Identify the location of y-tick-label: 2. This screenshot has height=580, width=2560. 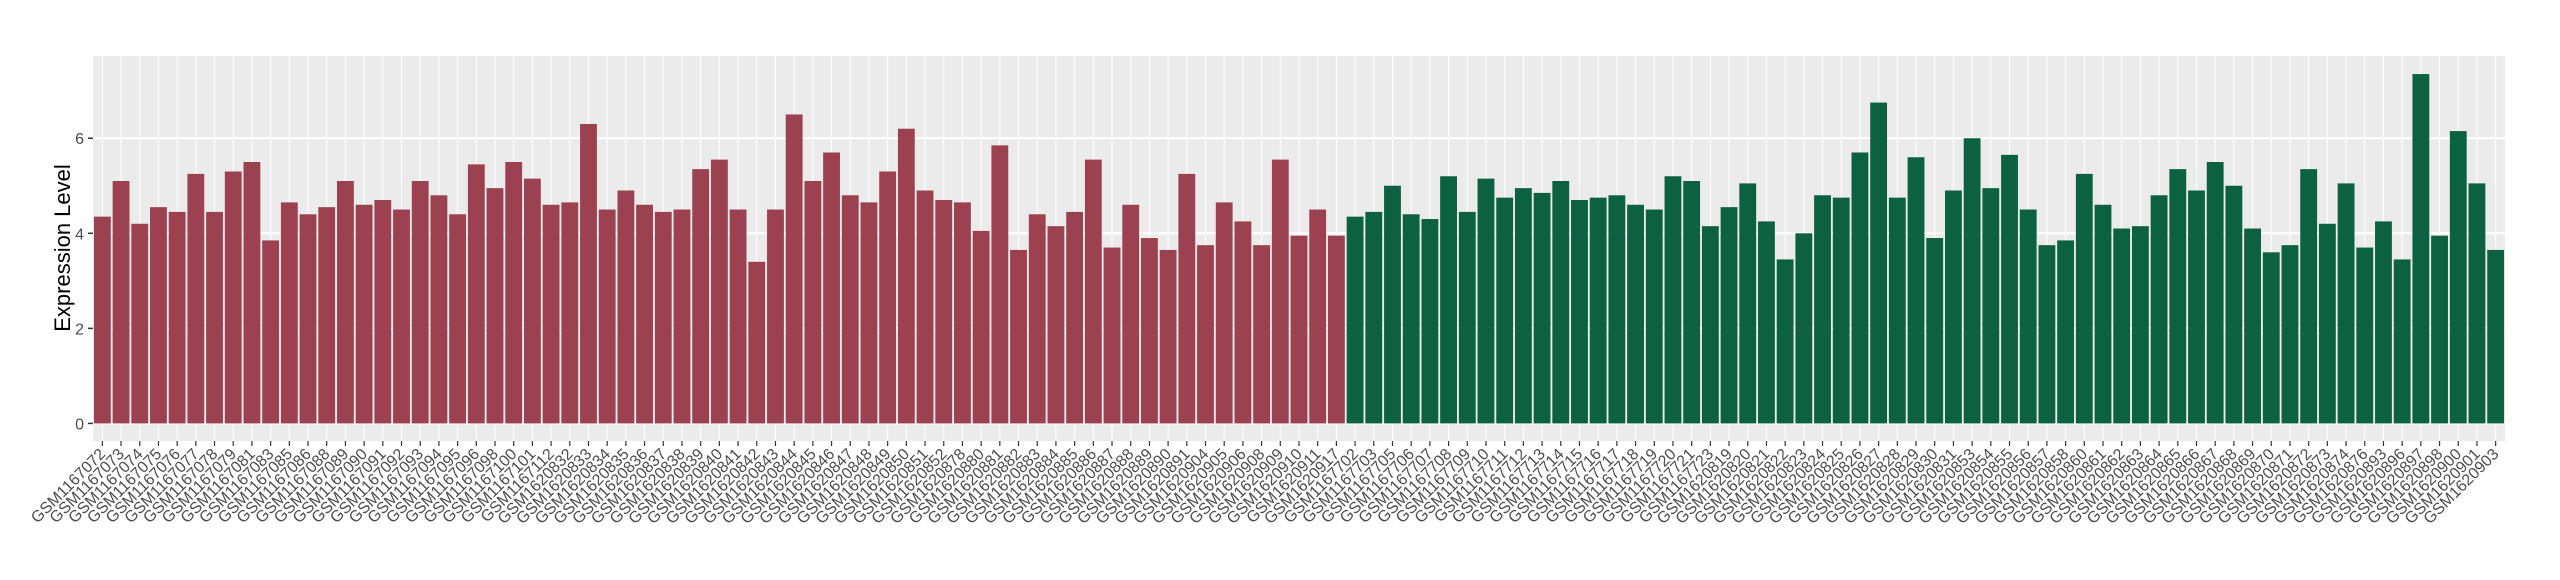
(79, 329).